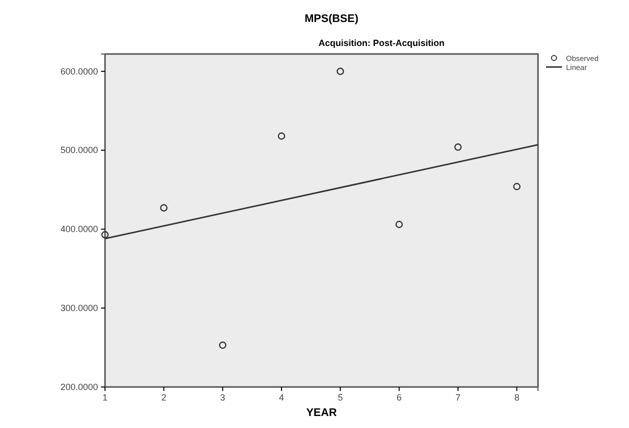 This screenshot has width=629, height=428. What do you see at coordinates (381, 43) in the screenshot?
I see `chart-subtitle: Acquisition: Post-Acquisition` at bounding box center [381, 43].